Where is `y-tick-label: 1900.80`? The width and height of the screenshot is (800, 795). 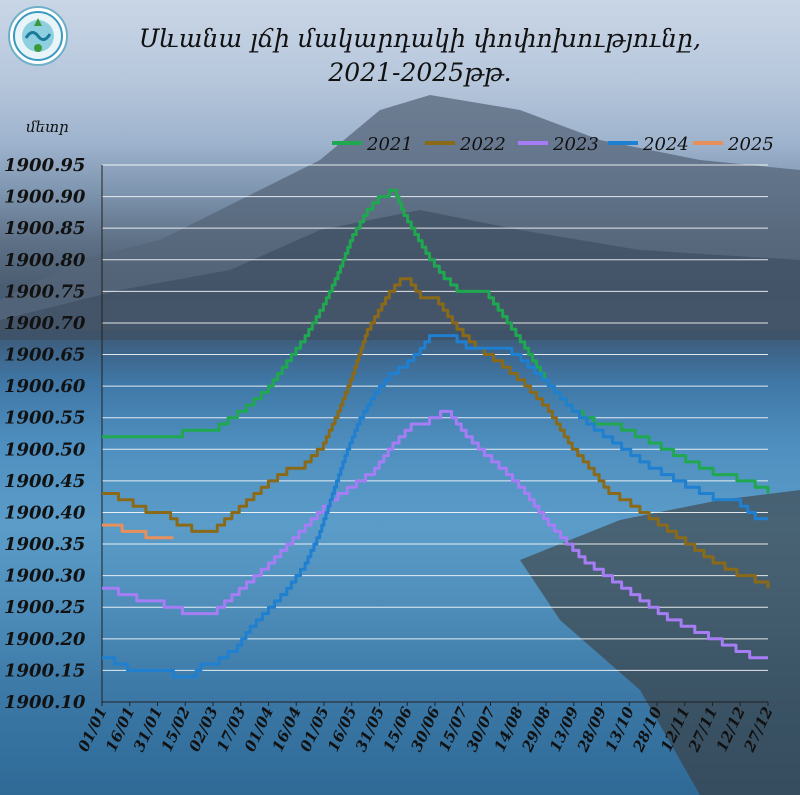 y-tick-label: 1900.80 is located at coordinates (45, 260).